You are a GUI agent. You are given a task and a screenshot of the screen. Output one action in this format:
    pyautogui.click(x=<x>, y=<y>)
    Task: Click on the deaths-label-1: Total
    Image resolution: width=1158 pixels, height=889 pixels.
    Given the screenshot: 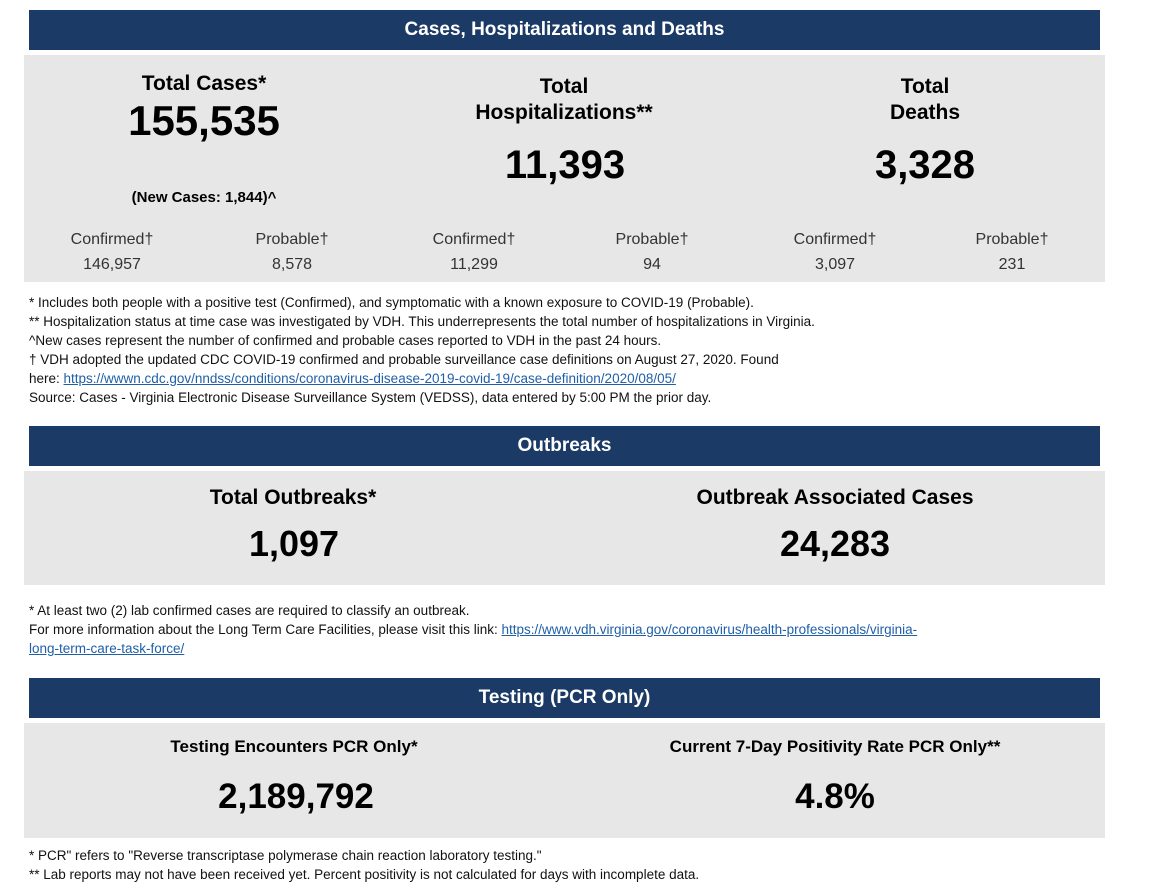 What is the action you would take?
    pyautogui.click(x=925, y=86)
    